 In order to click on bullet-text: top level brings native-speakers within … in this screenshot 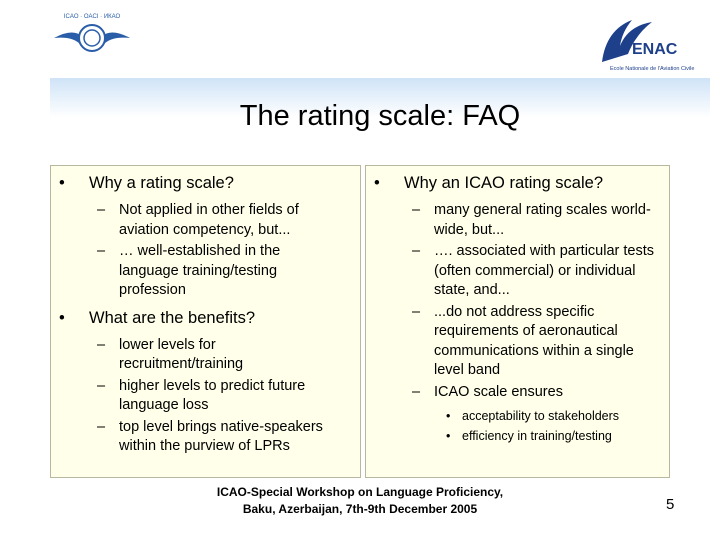, I will do `click(221, 436)`.